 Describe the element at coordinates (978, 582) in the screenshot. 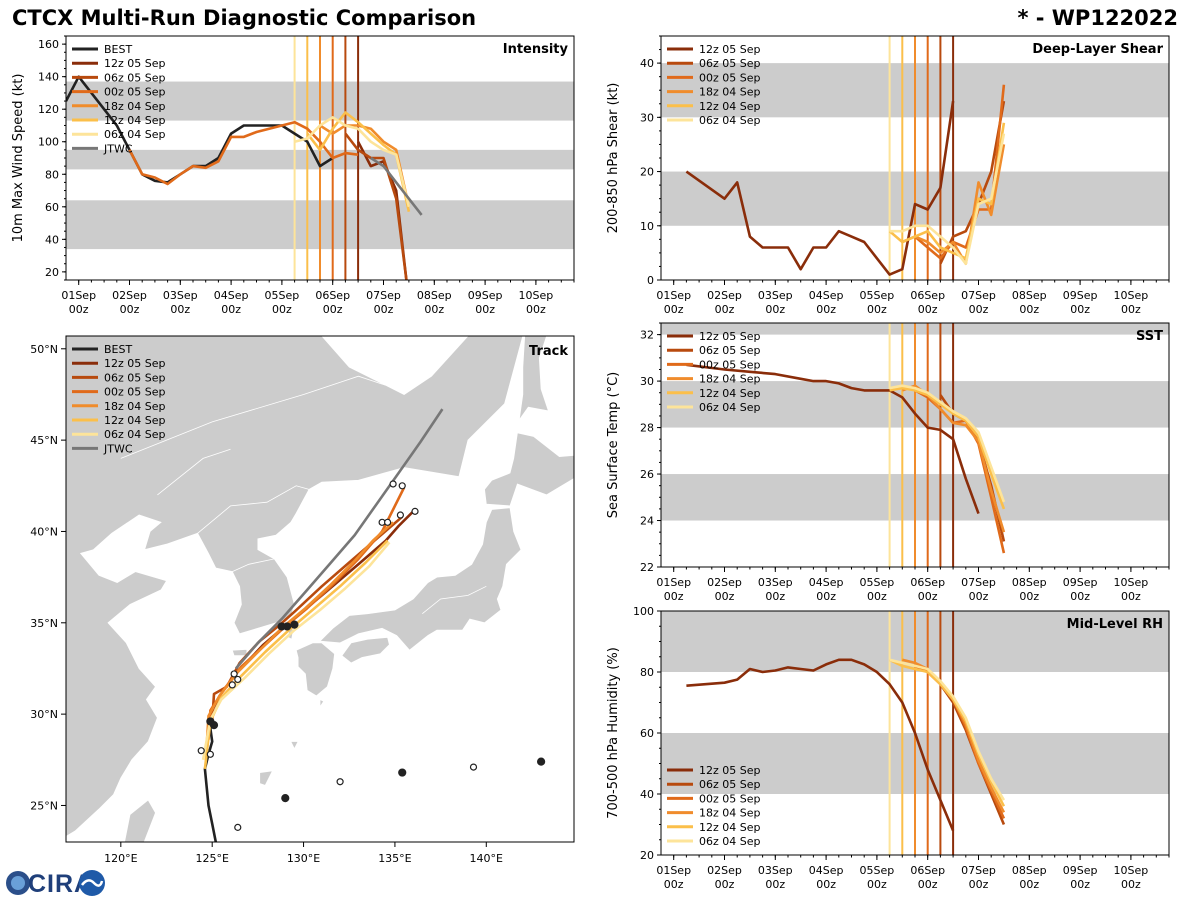

I see `sst-xtick-label: 07Sep` at that location.